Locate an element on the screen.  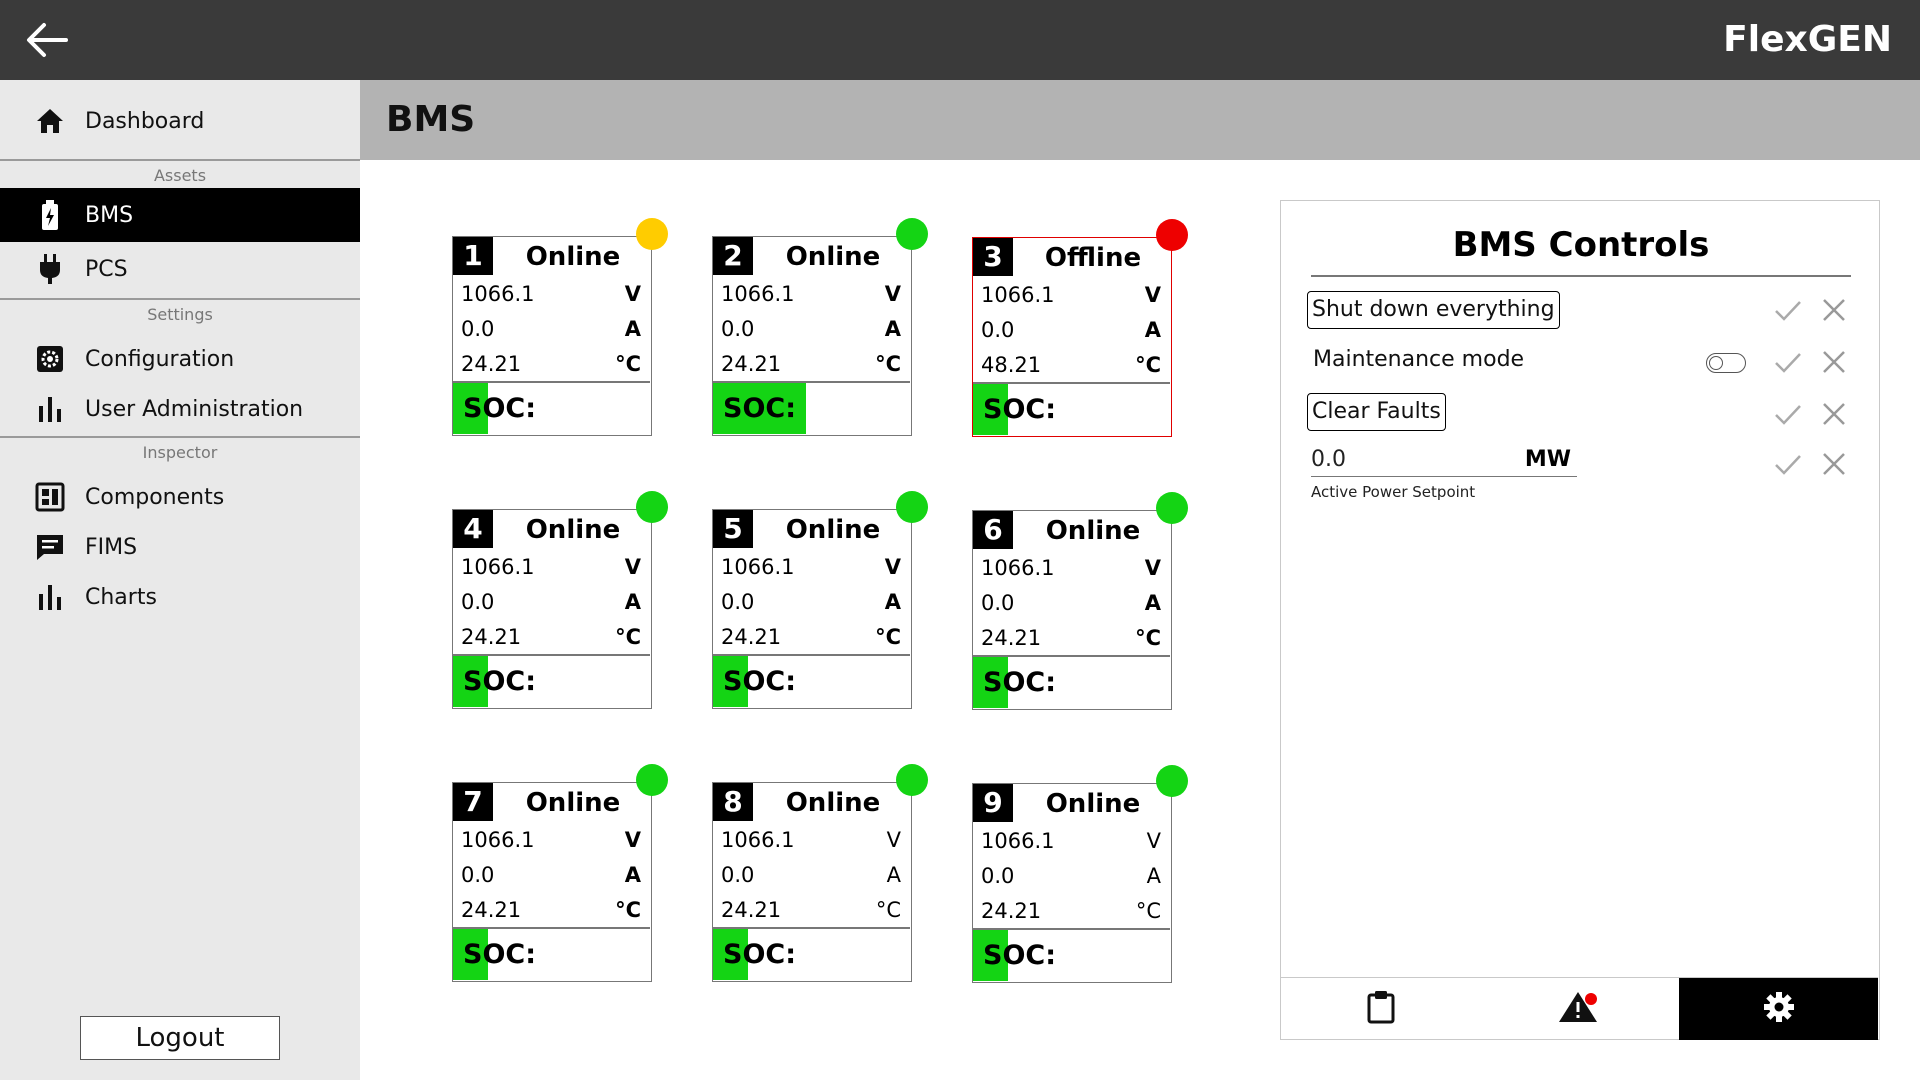
sidebar-item-bms: BMS is located at coordinates (180, 215).